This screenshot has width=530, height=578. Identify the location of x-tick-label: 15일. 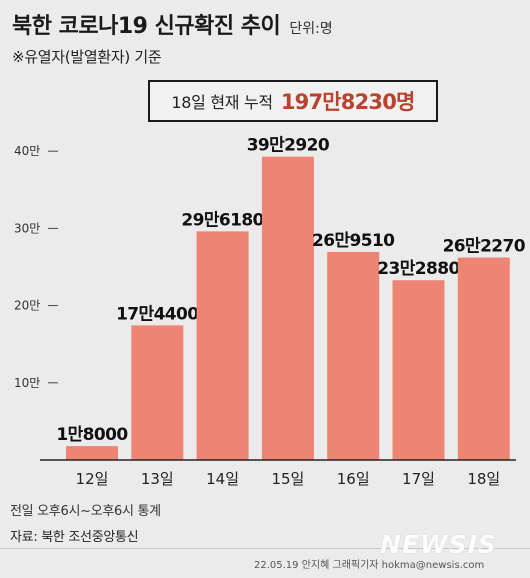
(287, 479).